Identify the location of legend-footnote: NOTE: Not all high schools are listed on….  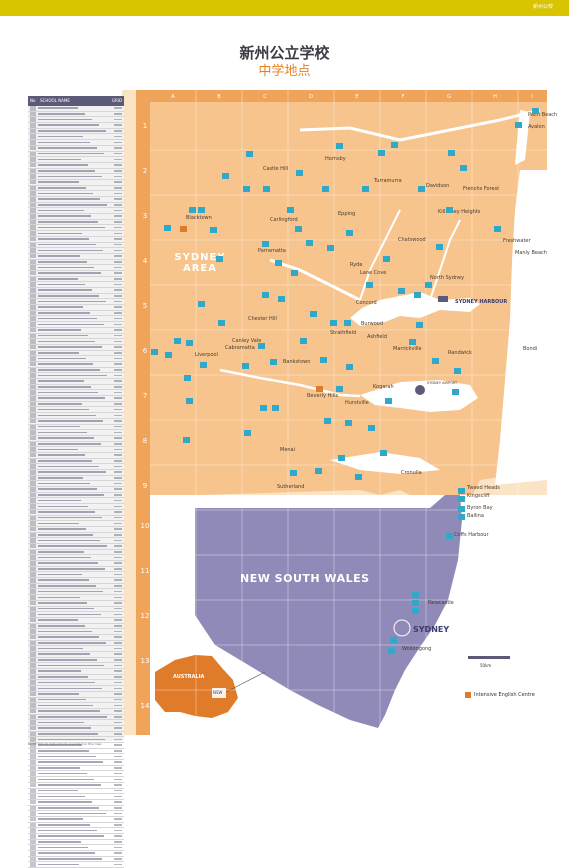
(65, 744).